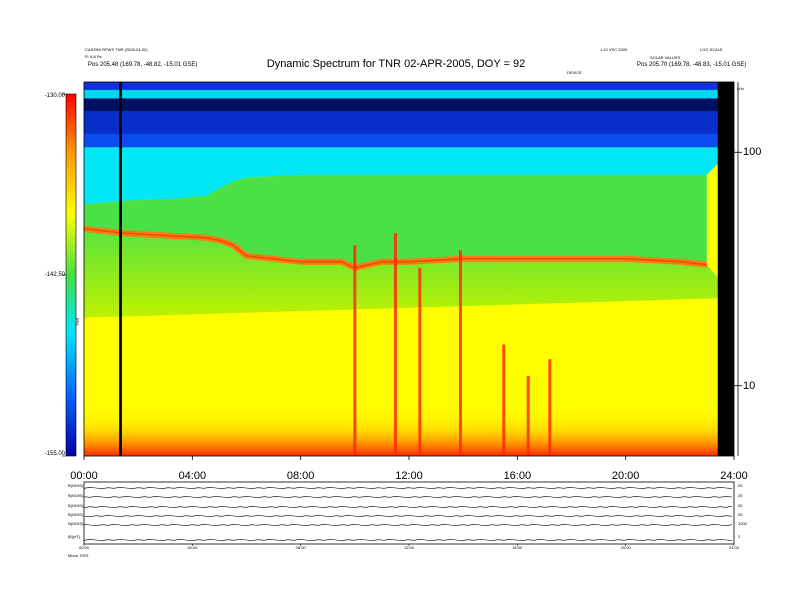  What do you see at coordinates (614, 49) in the screenshot?
I see `header-right-line-1: 1.10 VEC 2005` at bounding box center [614, 49].